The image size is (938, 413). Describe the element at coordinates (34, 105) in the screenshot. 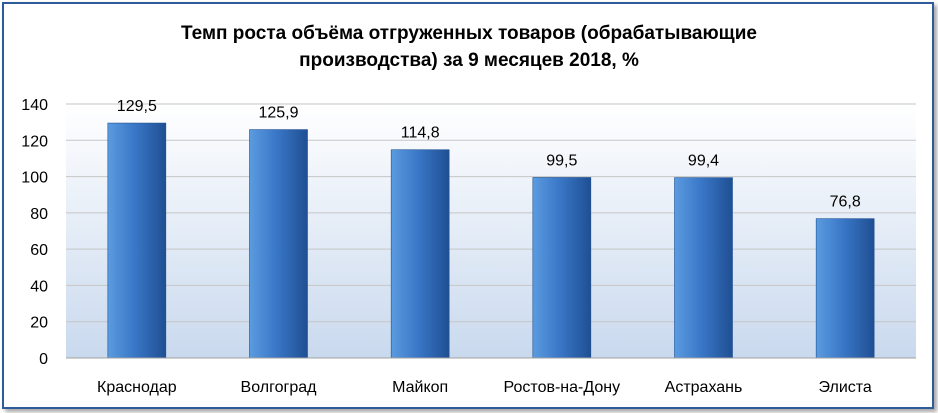

I see `y-tick-label: 140` at that location.